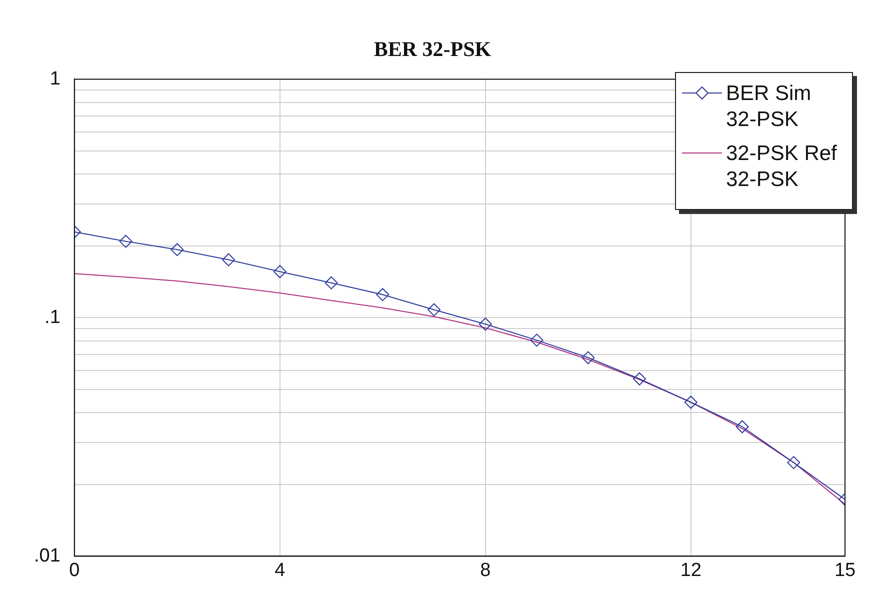 The height and width of the screenshot is (595, 885). Describe the element at coordinates (52, 317) in the screenshot. I see `y-tick-label: .1` at that location.